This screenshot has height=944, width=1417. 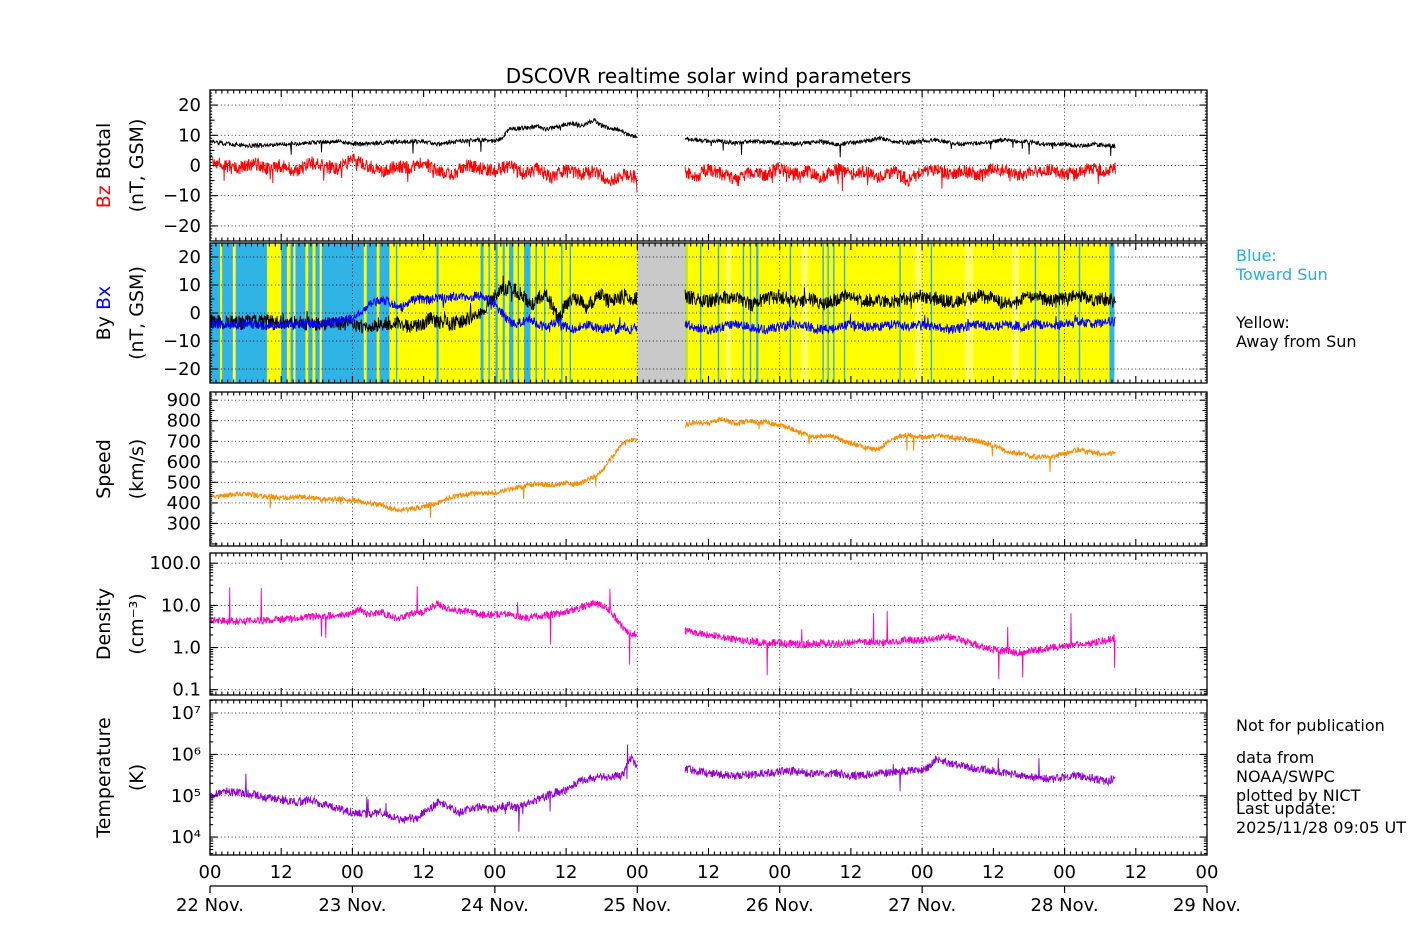 I want to click on svg-text: 600, so click(x=184, y=462).